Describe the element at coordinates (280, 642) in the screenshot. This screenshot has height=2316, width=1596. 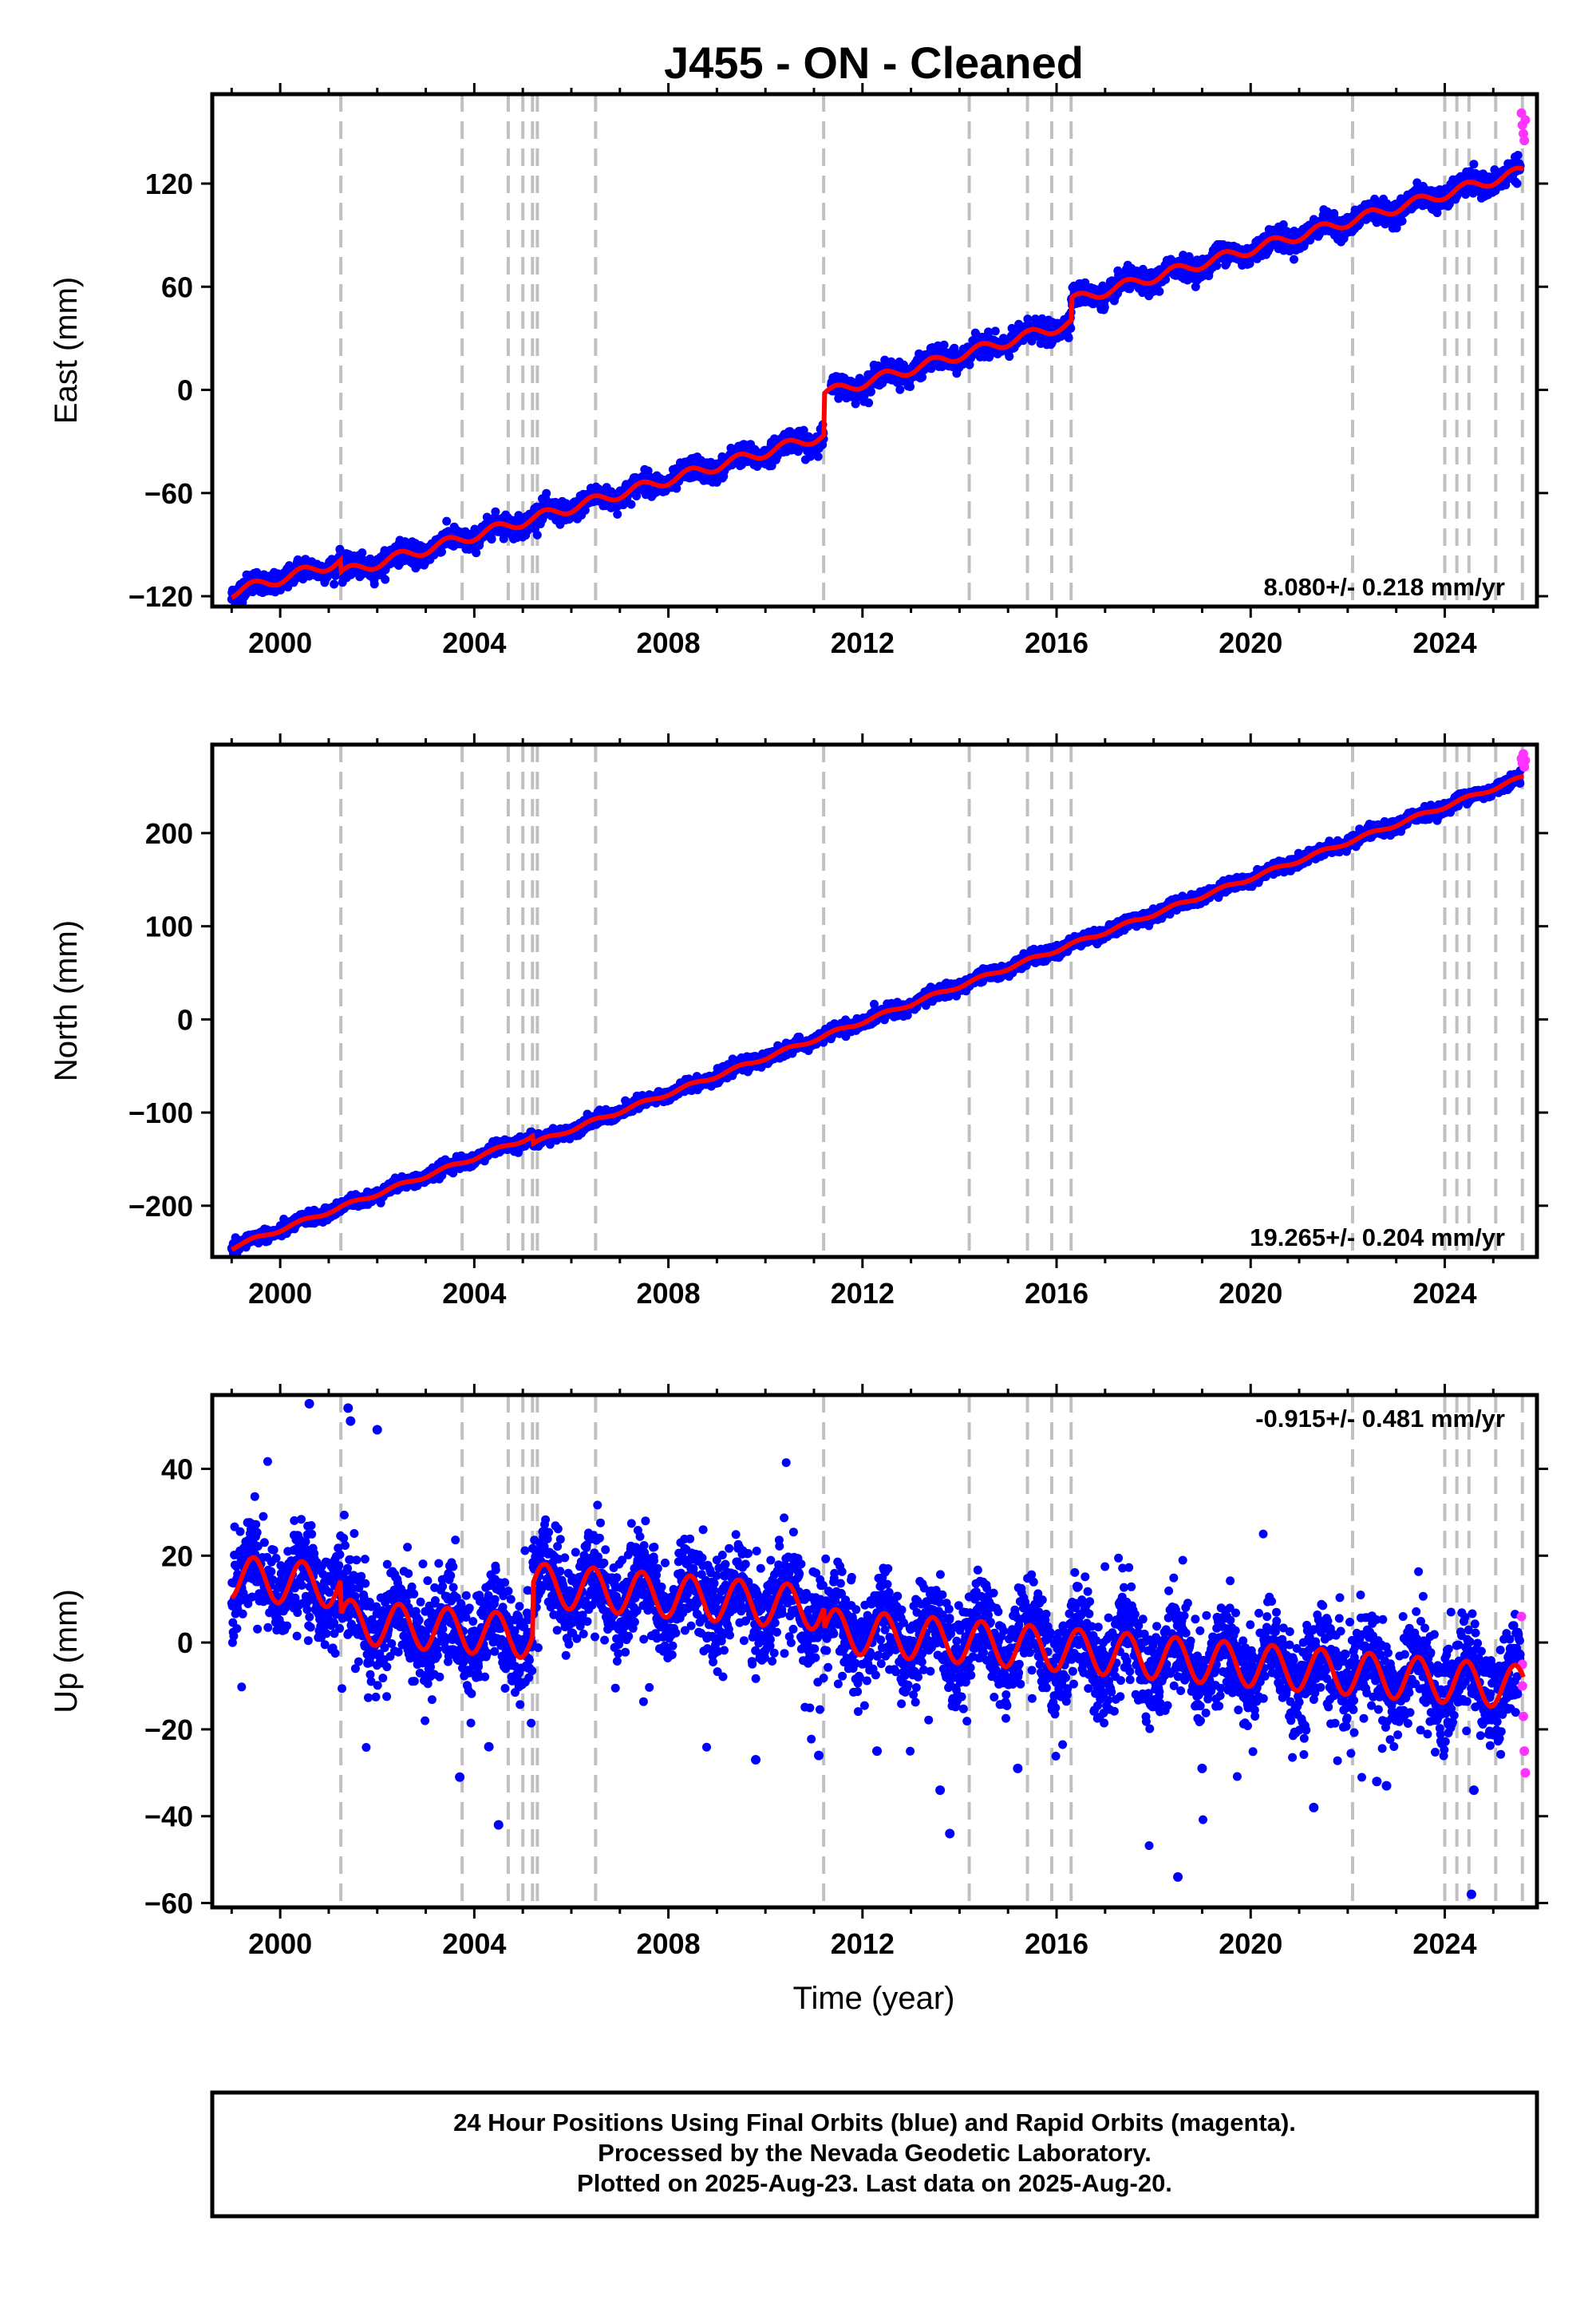
I see `x-tick-label: 2000` at that location.